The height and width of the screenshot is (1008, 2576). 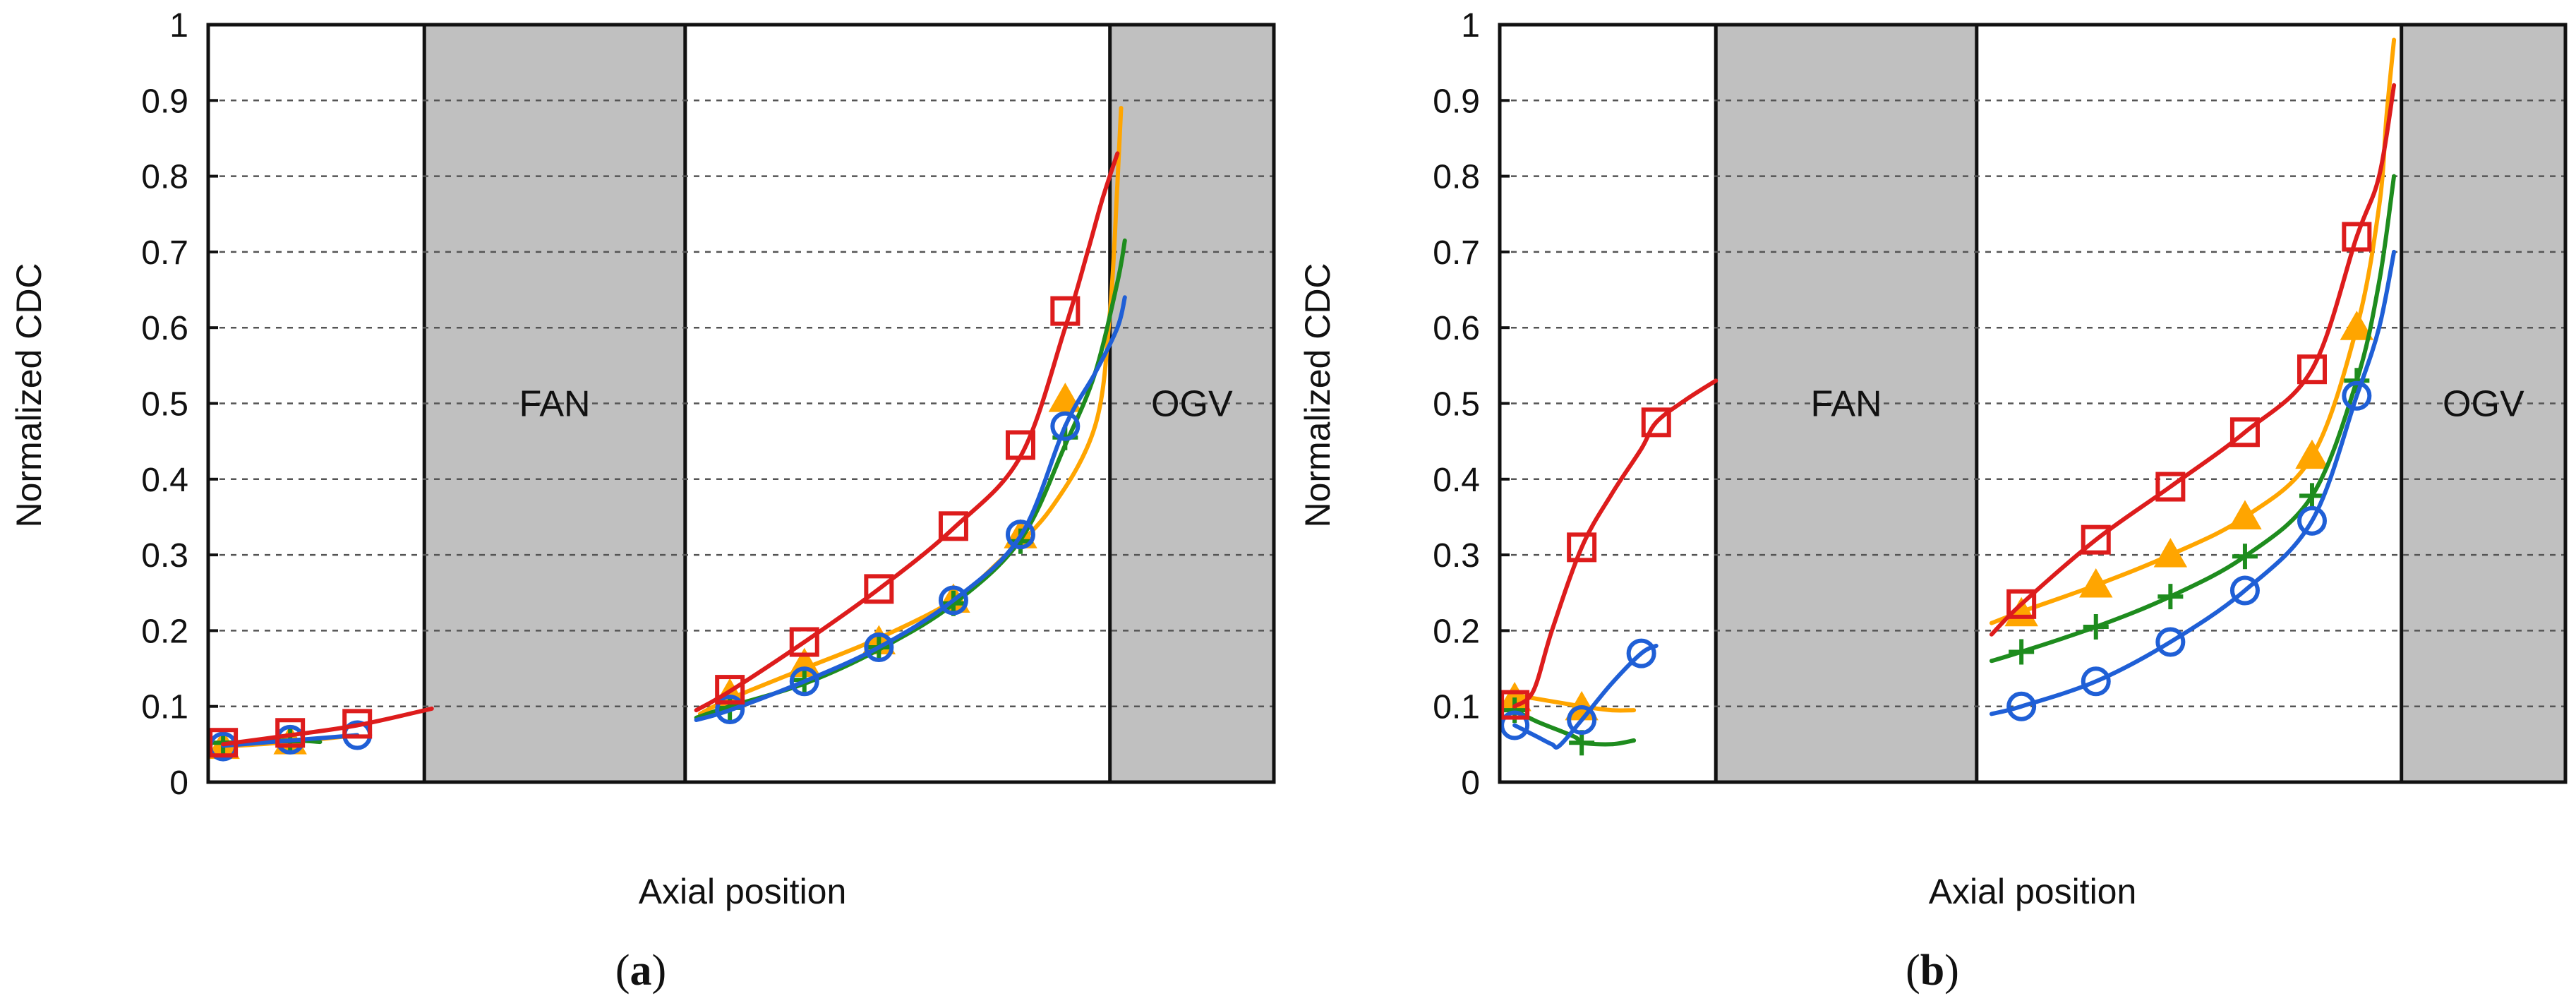 I want to click on panel-caption: (a), so click(x=640, y=971).